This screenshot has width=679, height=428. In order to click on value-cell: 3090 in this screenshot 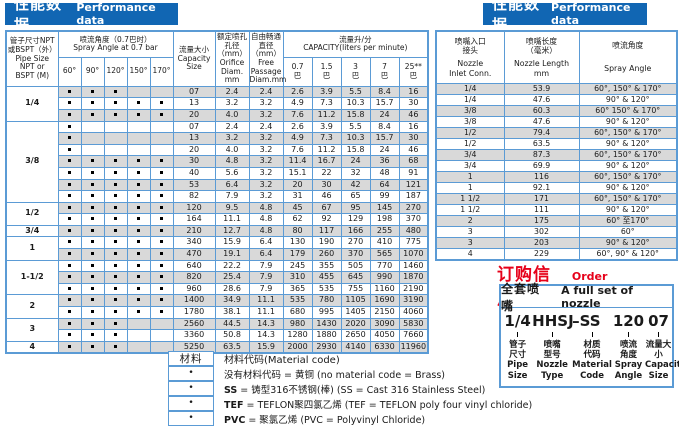, I will do `click(384, 324)`.